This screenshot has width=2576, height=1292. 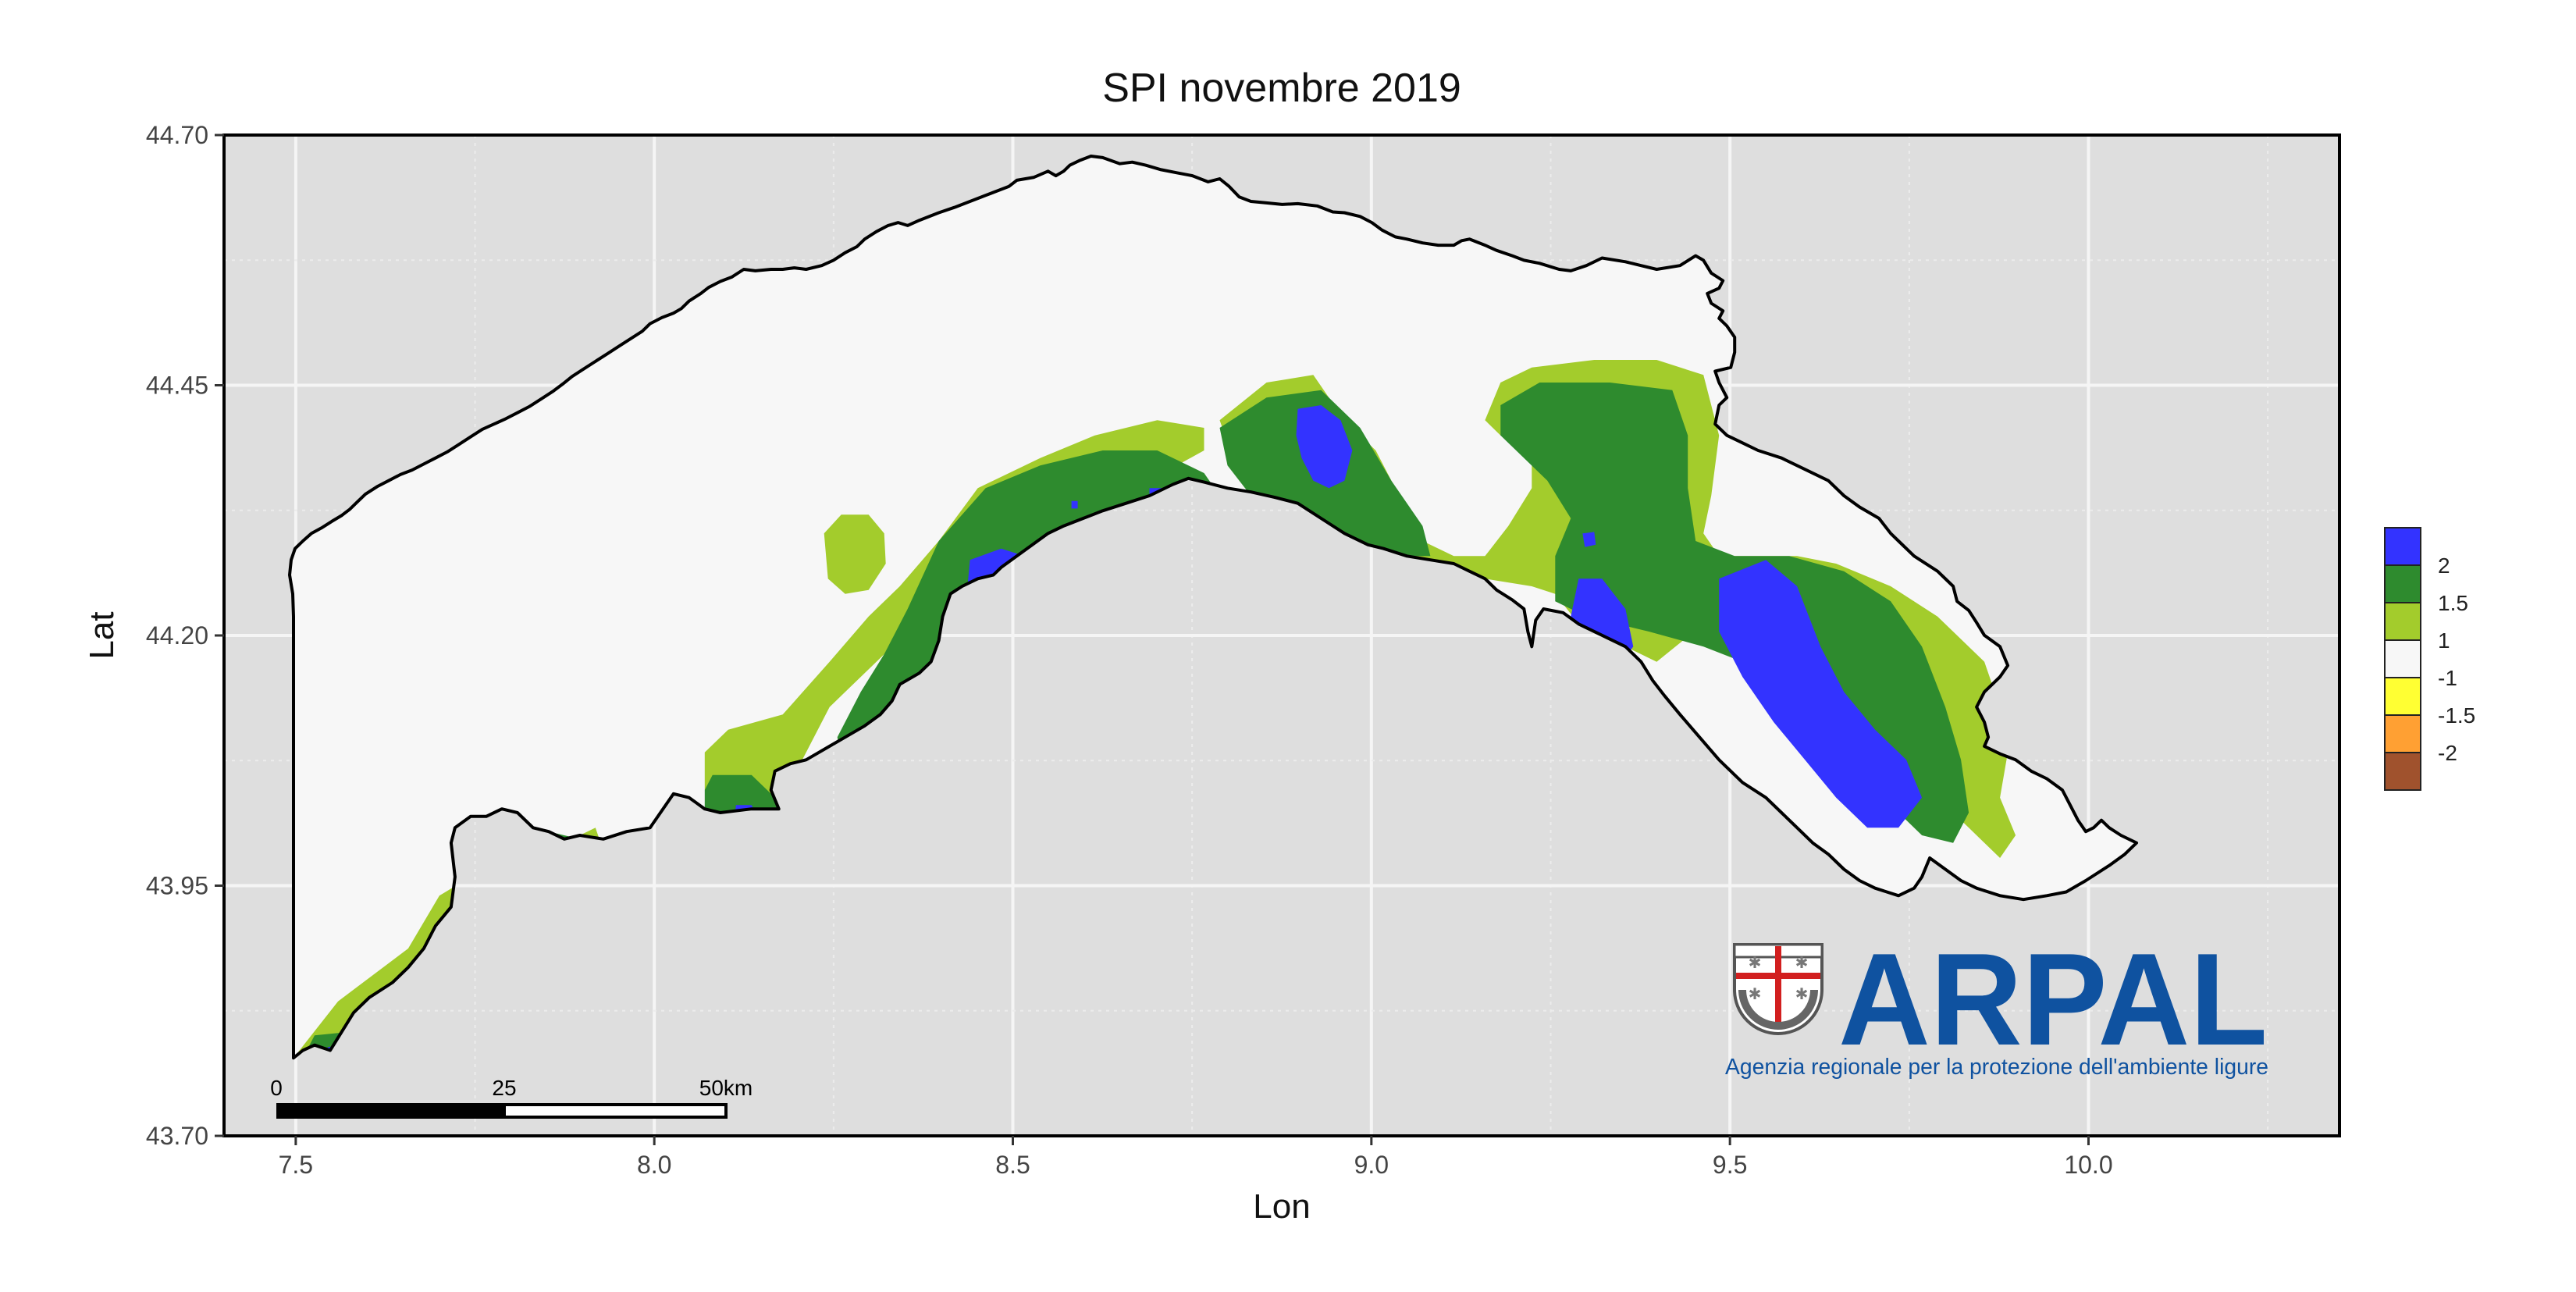 I want to click on legend-label: -1.5, so click(x=2456, y=715).